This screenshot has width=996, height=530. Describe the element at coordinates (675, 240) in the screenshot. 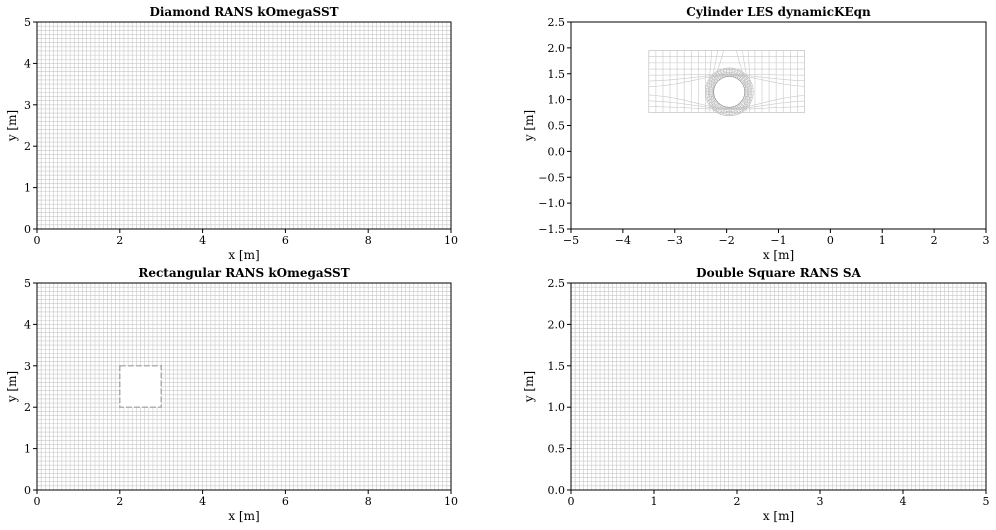

I see `x-tick-label: −3` at that location.